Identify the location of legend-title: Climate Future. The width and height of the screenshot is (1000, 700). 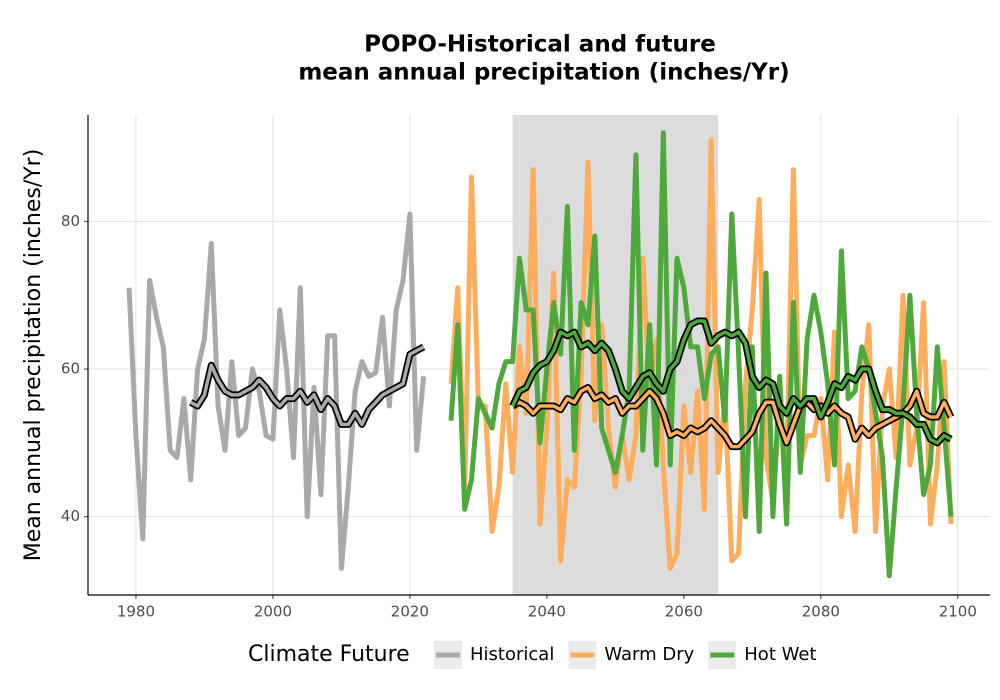
(329, 654).